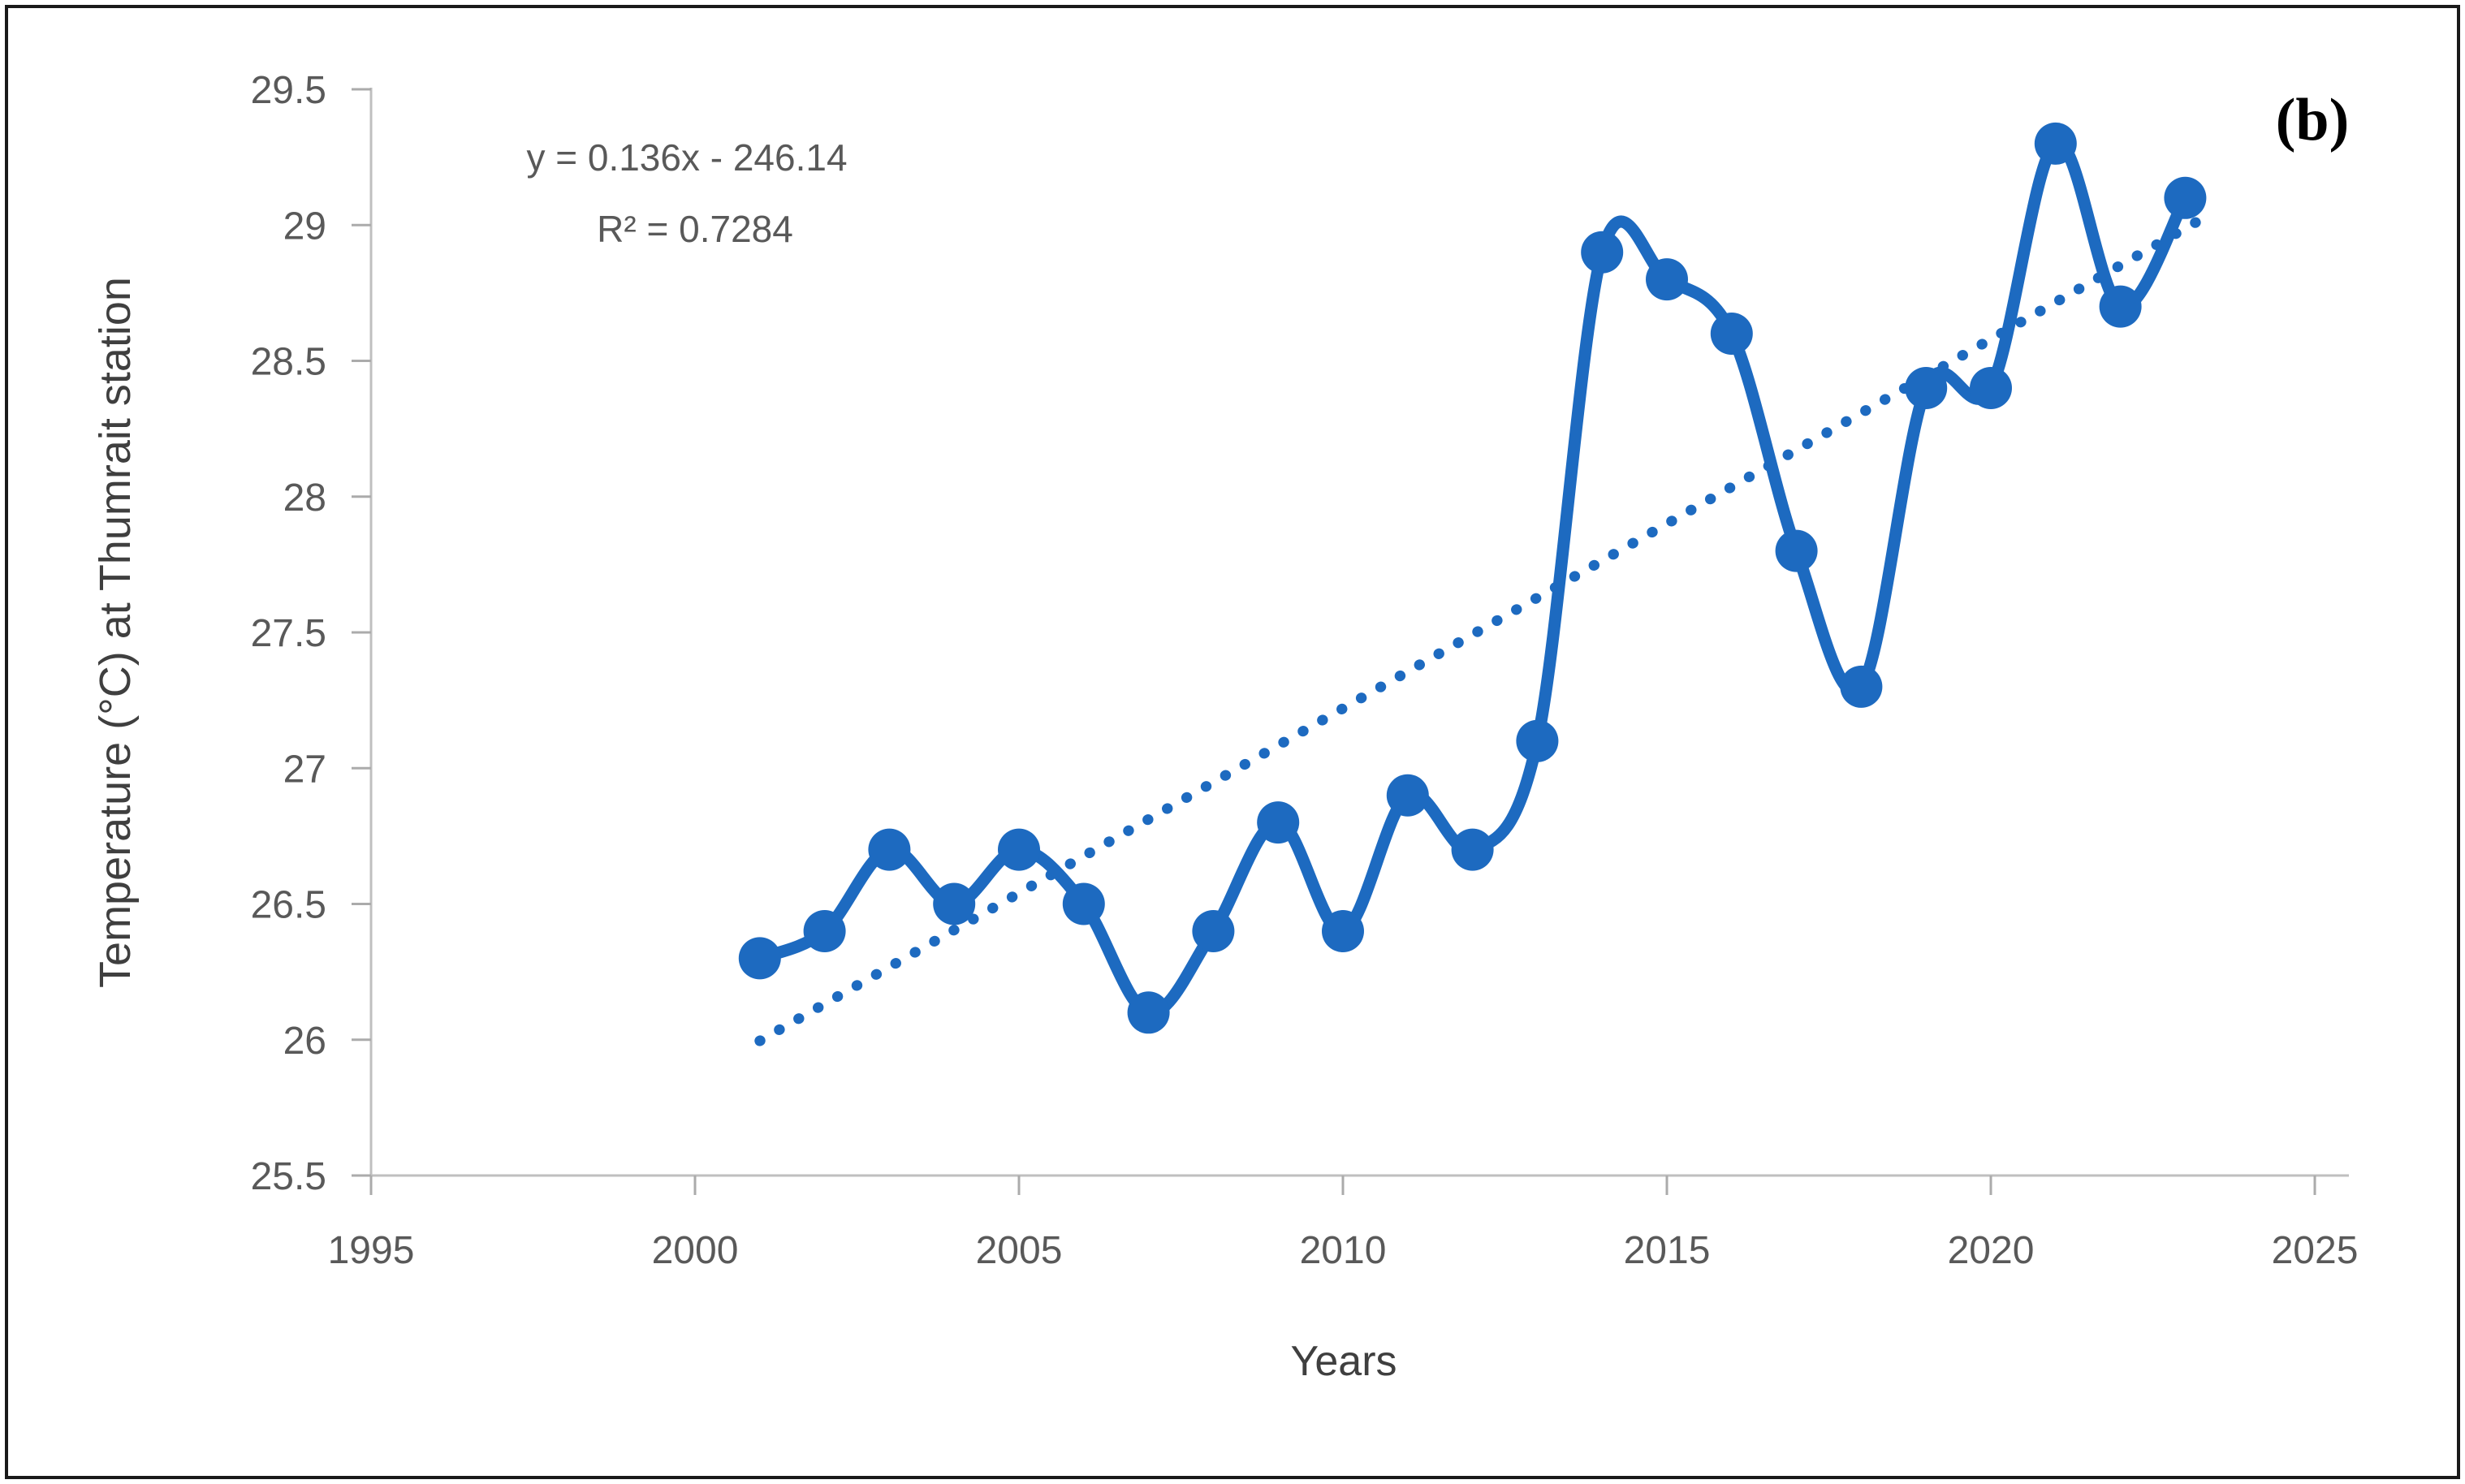 This screenshot has width=2465, height=1484. I want to click on x-tick-label: 2015, so click(1667, 1250).